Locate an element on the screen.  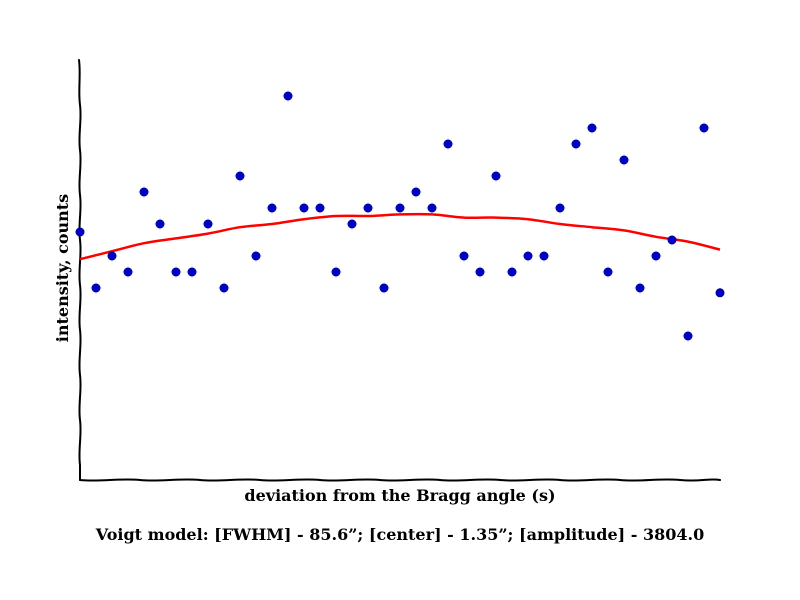
fit-curve-line is located at coordinates (400, 236).